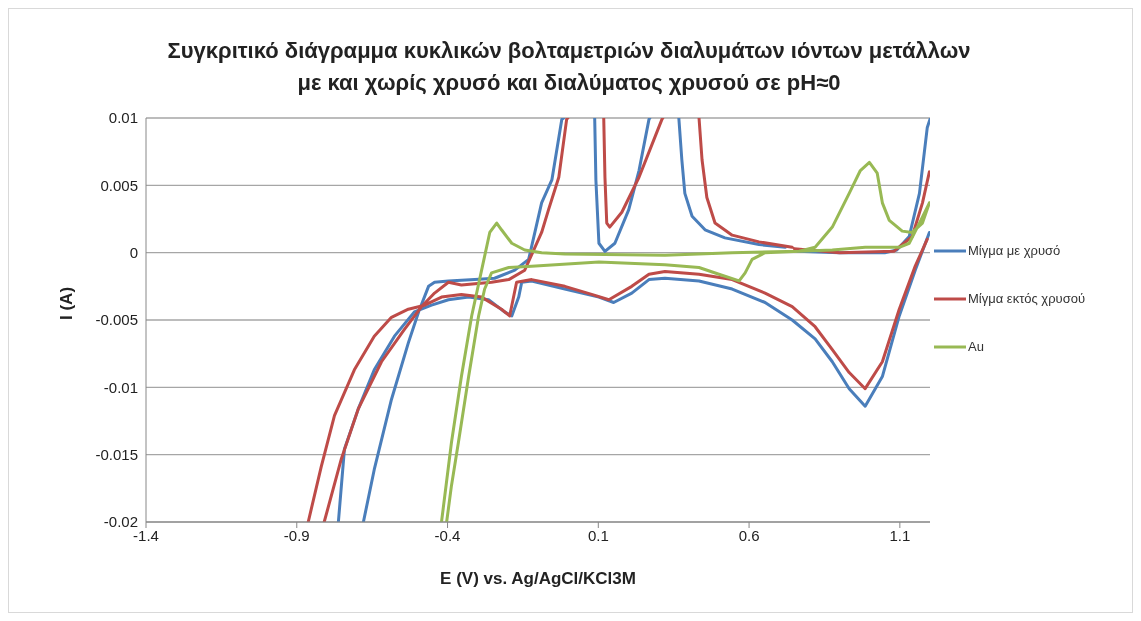  I want to click on y-tick-label: -0.01, so click(120, 387).